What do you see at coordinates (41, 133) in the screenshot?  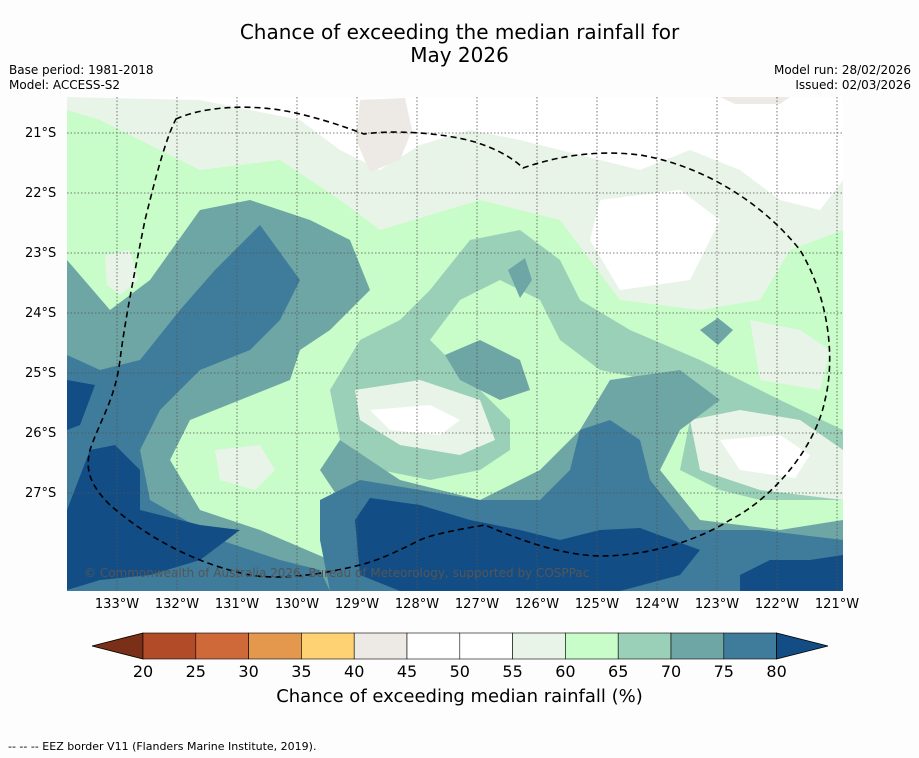 I see `lat-label: 21°S` at bounding box center [41, 133].